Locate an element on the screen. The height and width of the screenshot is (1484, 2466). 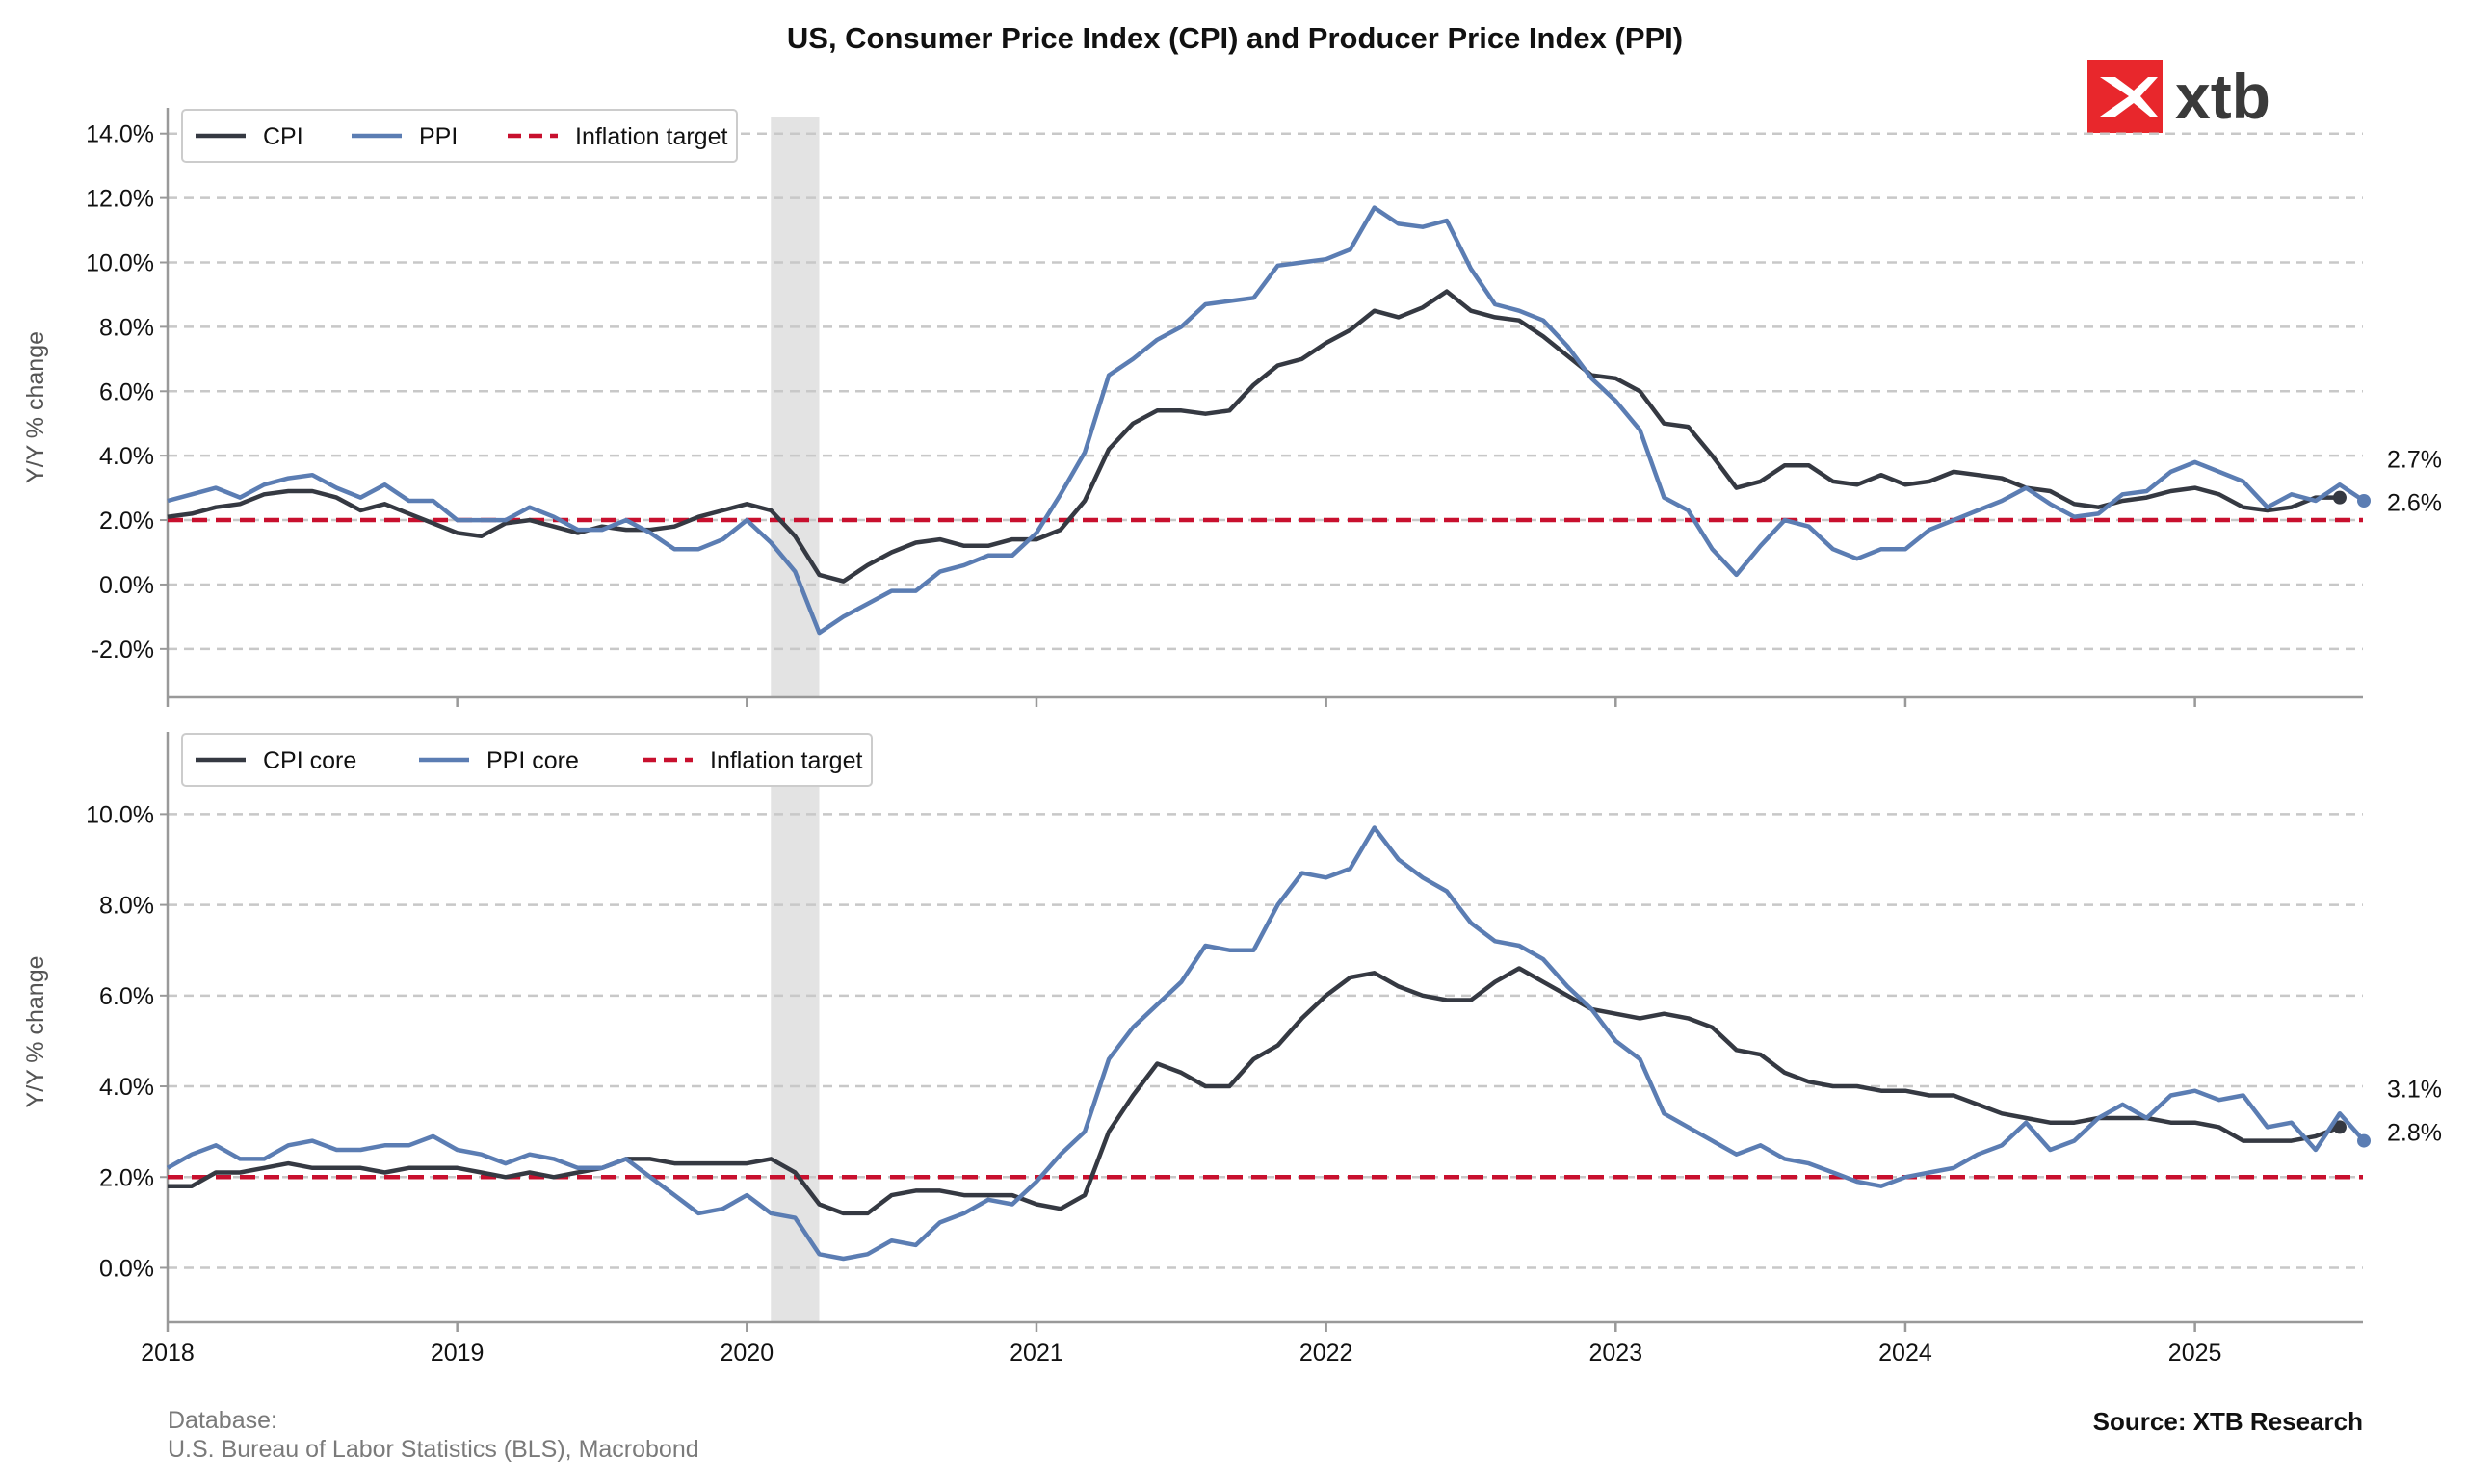
end-label-cpi: 2.7% is located at coordinates (2414, 461).